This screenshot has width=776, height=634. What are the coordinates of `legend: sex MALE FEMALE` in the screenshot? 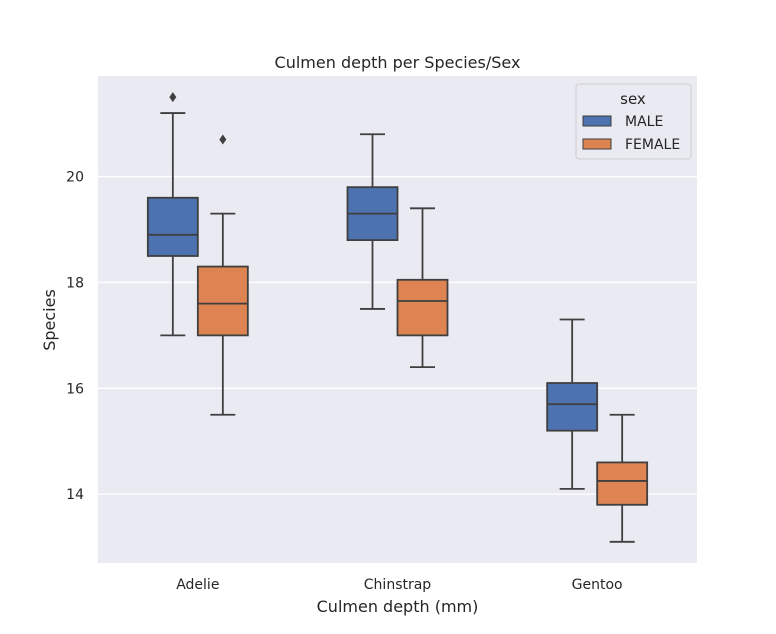 It's located at (633, 121).